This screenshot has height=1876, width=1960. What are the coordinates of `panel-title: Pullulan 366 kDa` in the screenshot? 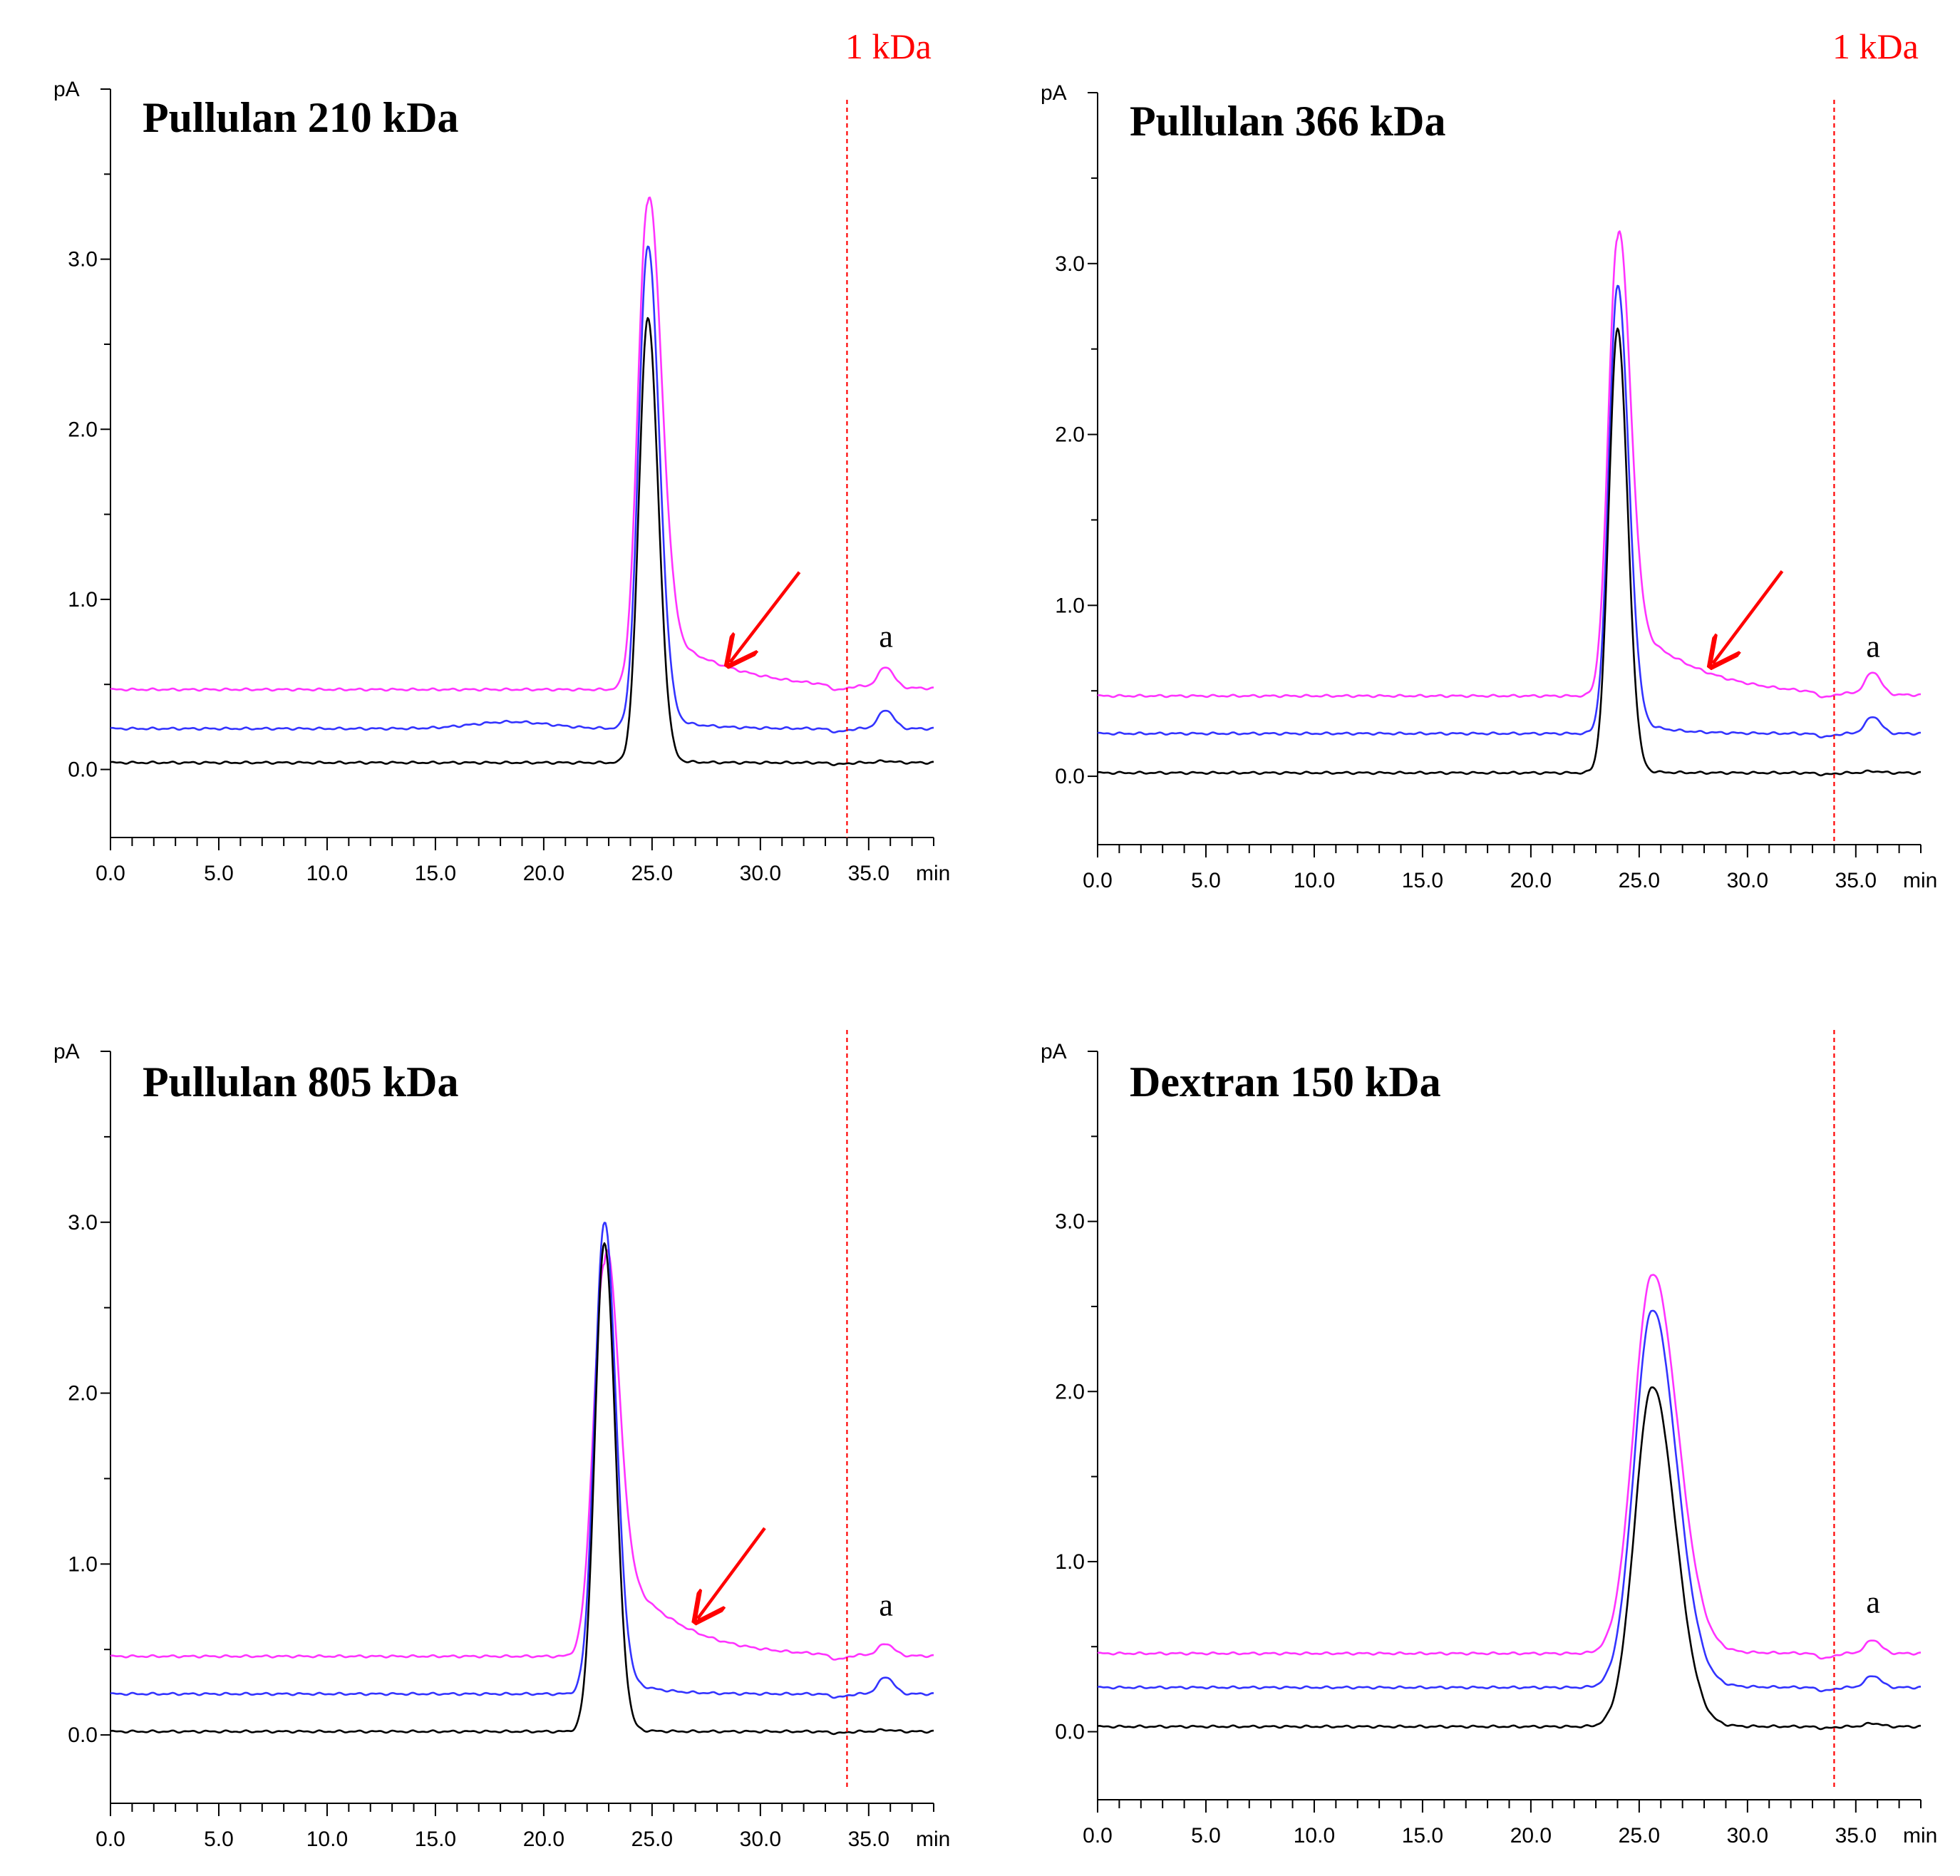 It's located at (1287, 121).